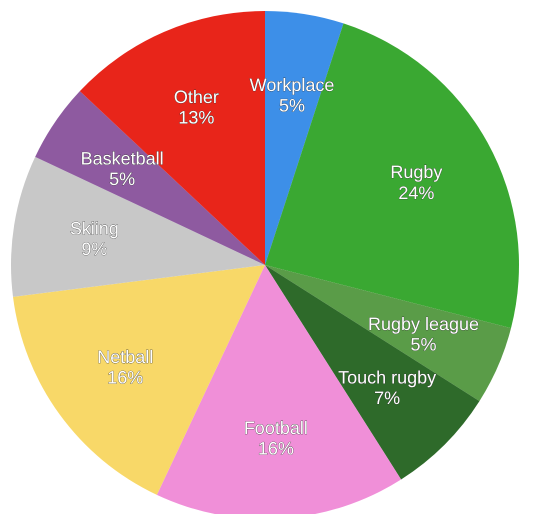  Describe the element at coordinates (387, 398) in the screenshot. I see `data-label: 7%` at that location.